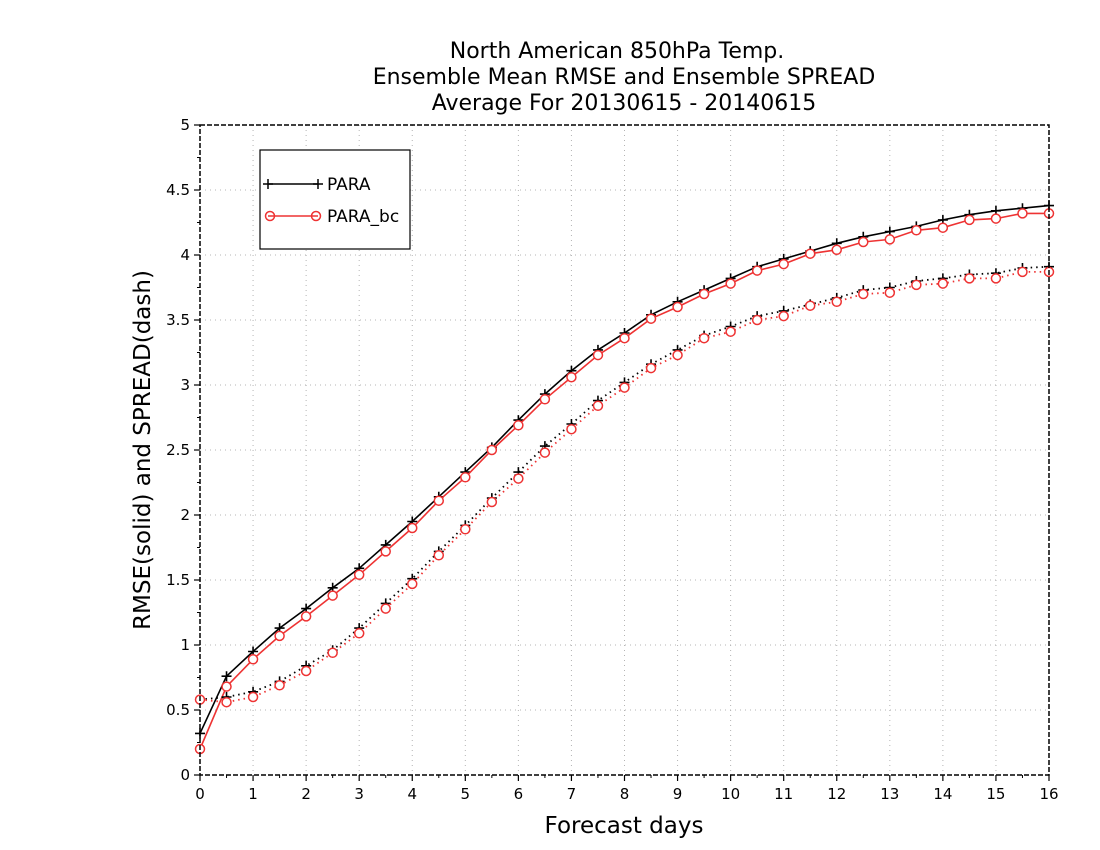 The width and height of the screenshot is (1100, 850). Describe the element at coordinates (185, 385) in the screenshot. I see `y-tick-label: 3` at that location.